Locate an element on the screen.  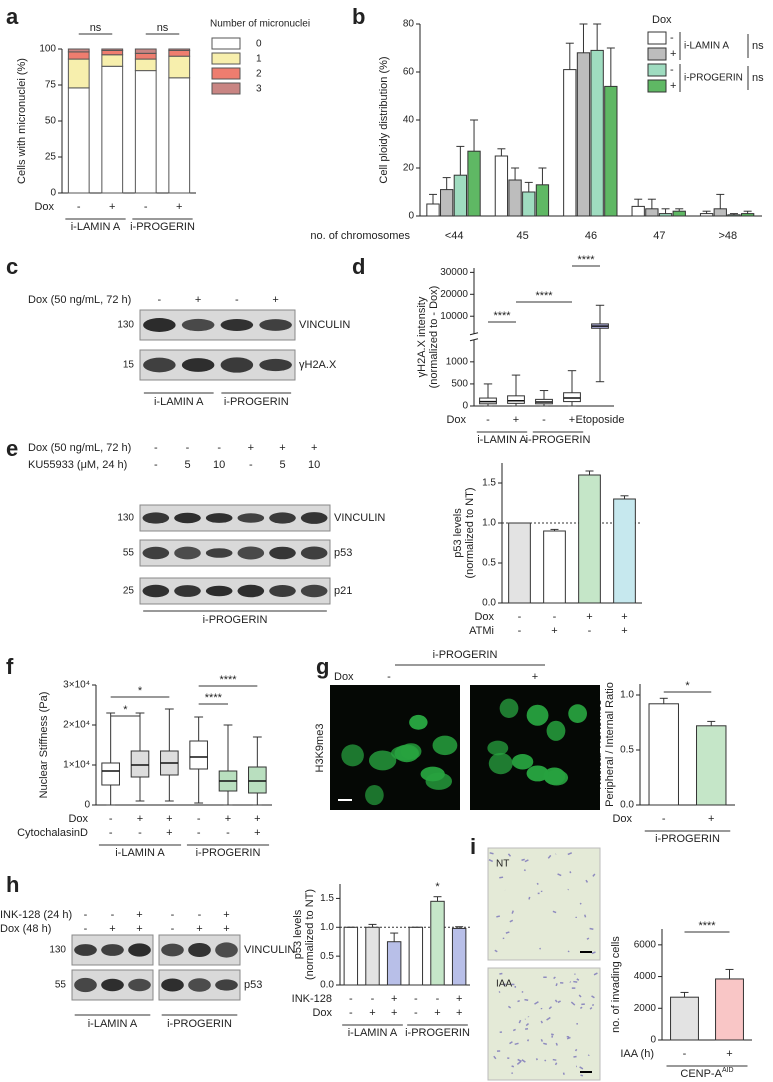
x-axis-label: no. of chromosomes is located at coordinates (360, 236).